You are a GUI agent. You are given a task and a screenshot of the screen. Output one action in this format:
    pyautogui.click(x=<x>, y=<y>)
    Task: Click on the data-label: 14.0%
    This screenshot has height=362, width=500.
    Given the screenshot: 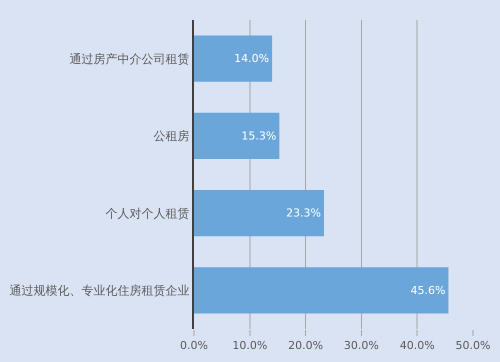 What is the action you would take?
    pyautogui.click(x=252, y=59)
    